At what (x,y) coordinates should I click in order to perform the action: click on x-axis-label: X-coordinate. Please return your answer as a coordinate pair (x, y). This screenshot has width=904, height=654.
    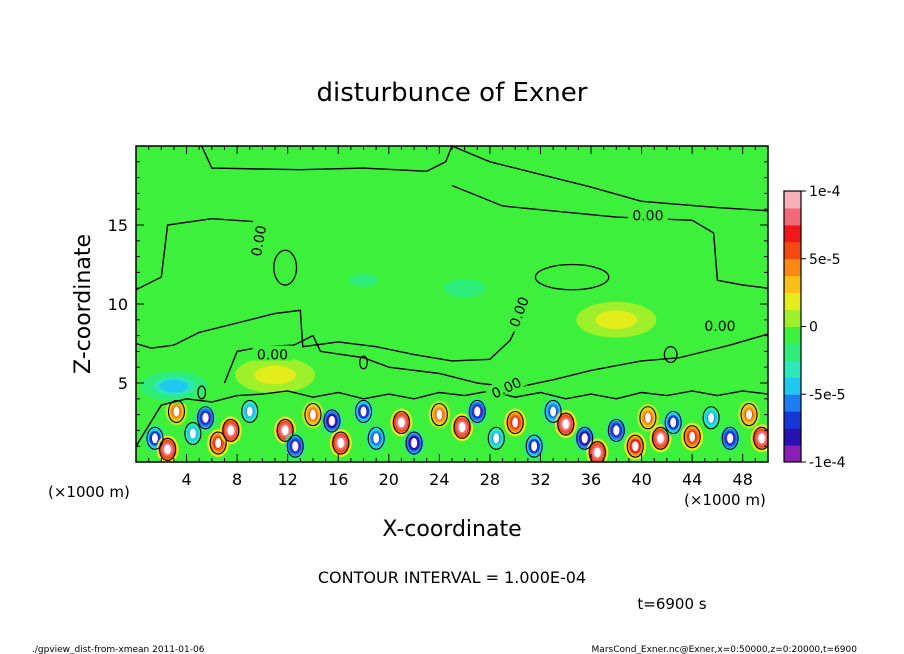
    Looking at the image, I should click on (451, 529).